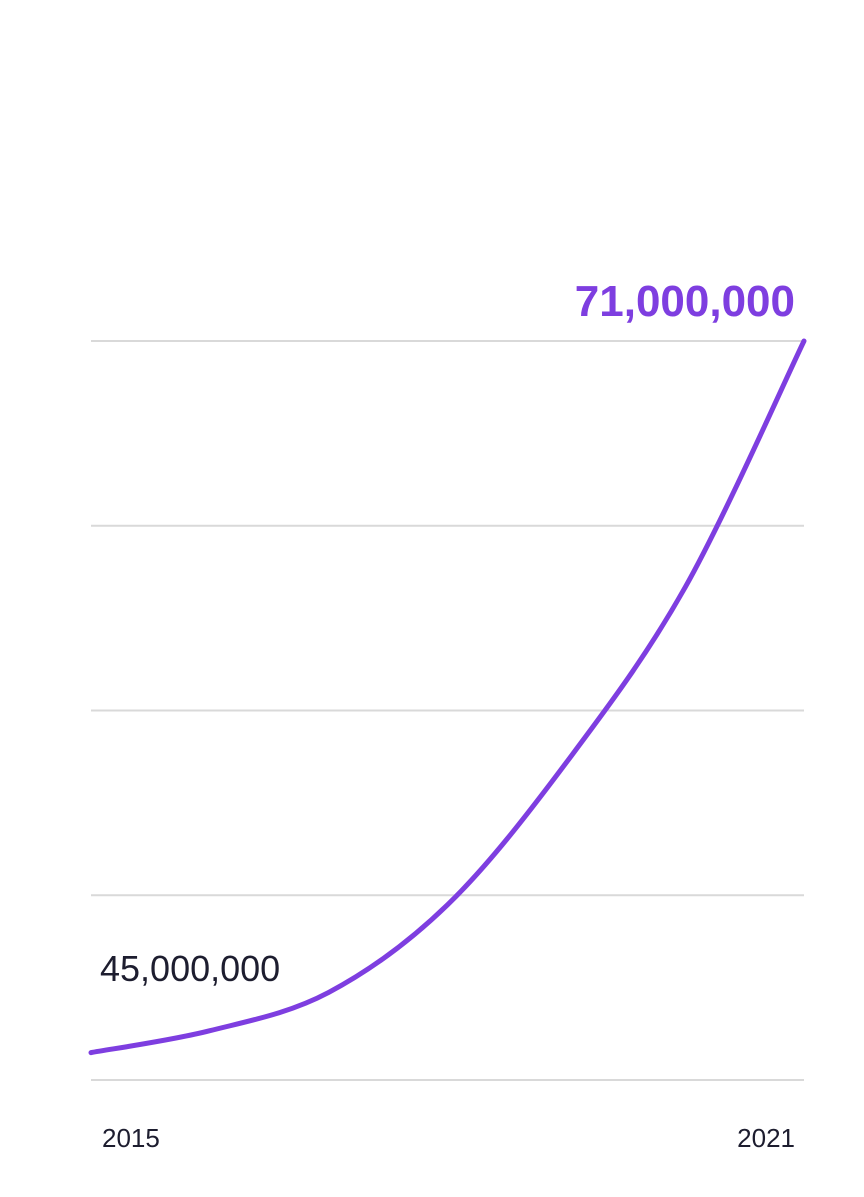 Image resolution: width=864 pixels, height=1197 pixels. What do you see at coordinates (685, 301) in the screenshot?
I see `end-value-label: 71,000,000` at bounding box center [685, 301].